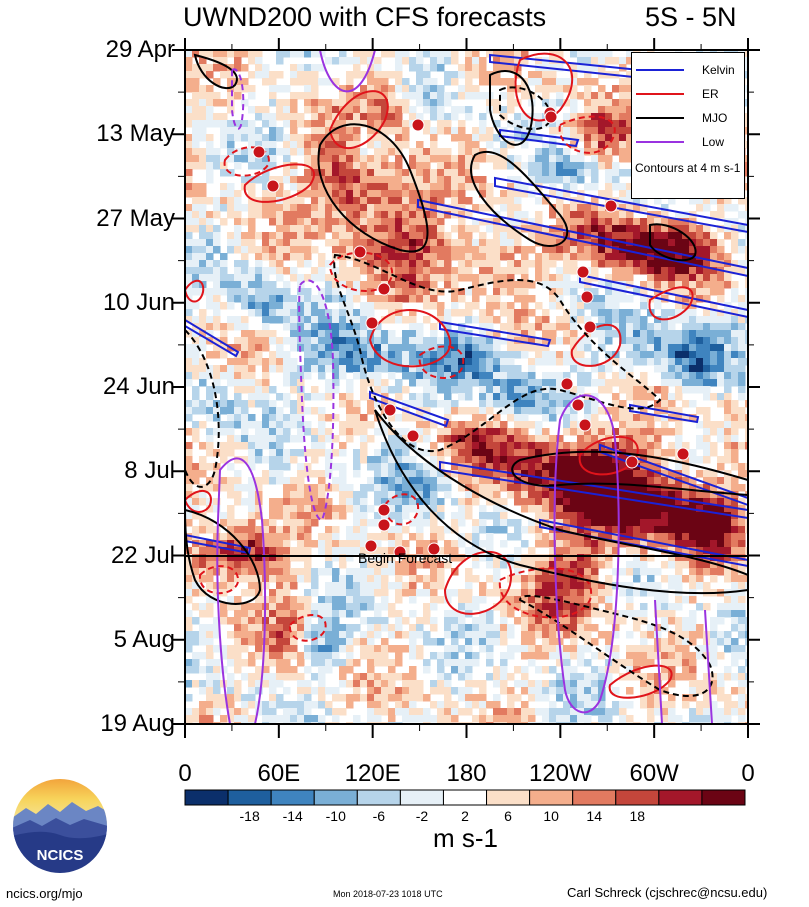 This screenshot has height=907, width=809. What do you see at coordinates (654, 773) in the screenshot?
I see `x-tick-label: 60W` at bounding box center [654, 773].